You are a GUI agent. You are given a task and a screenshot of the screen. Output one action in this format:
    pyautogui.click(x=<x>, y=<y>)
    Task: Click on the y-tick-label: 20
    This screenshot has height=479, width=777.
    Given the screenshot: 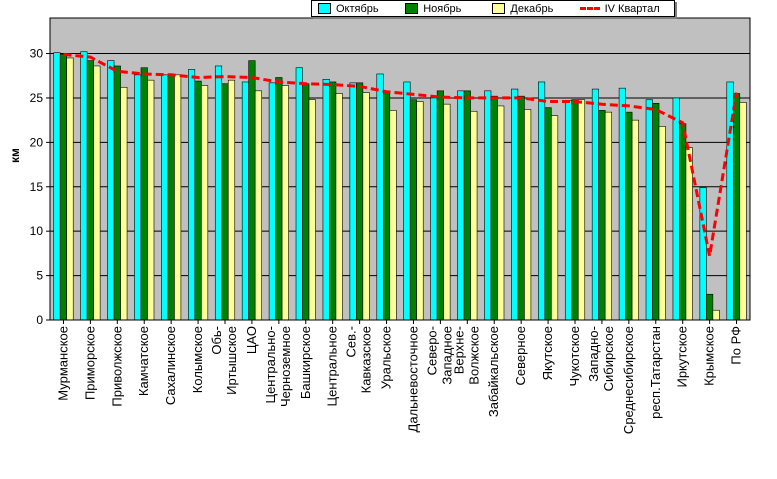 What is the action you would take?
    pyautogui.click(x=37, y=142)
    